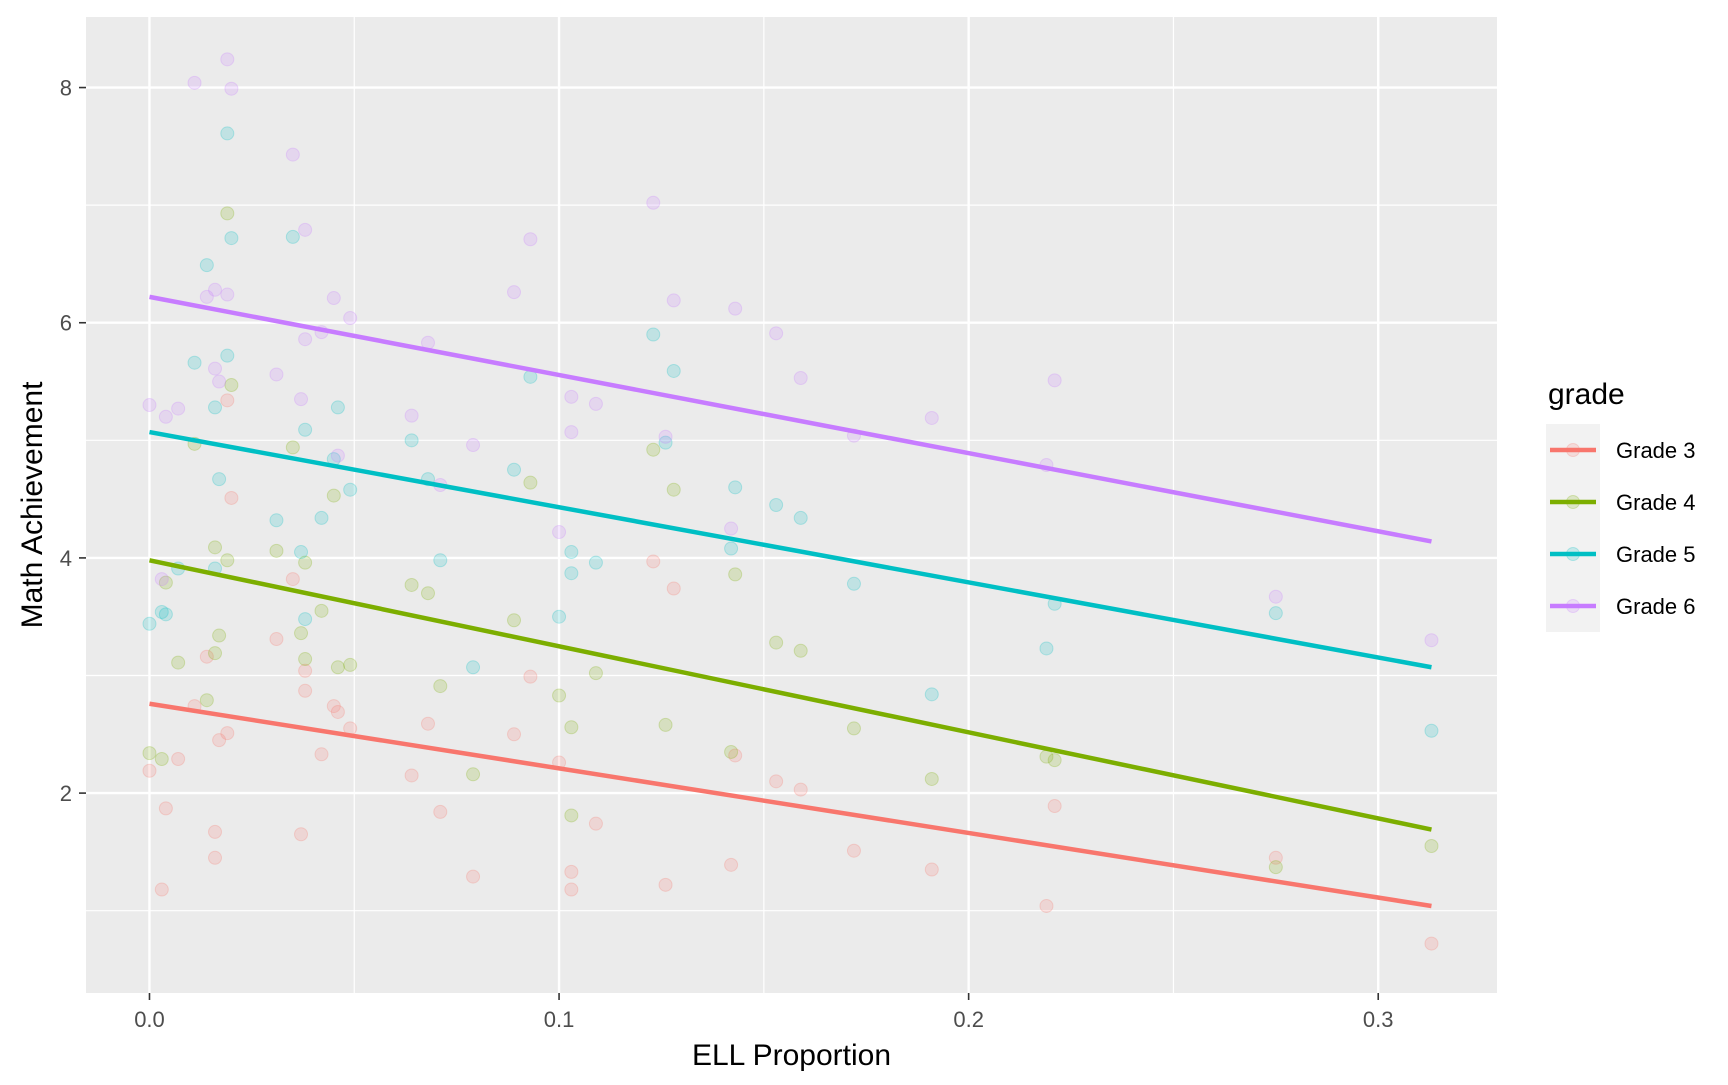 This screenshot has width=1728, height=1085. What do you see at coordinates (1656, 606) in the screenshot?
I see `legend-label: Grade 6` at bounding box center [1656, 606].